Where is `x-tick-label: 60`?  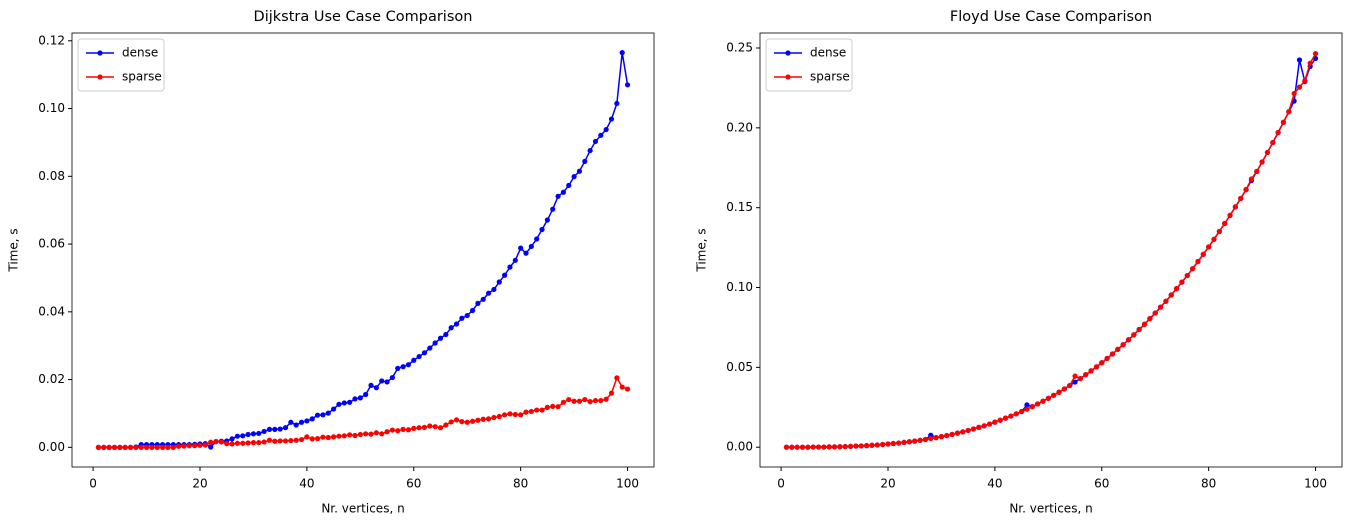 x-tick-label: 60 is located at coordinates (413, 484).